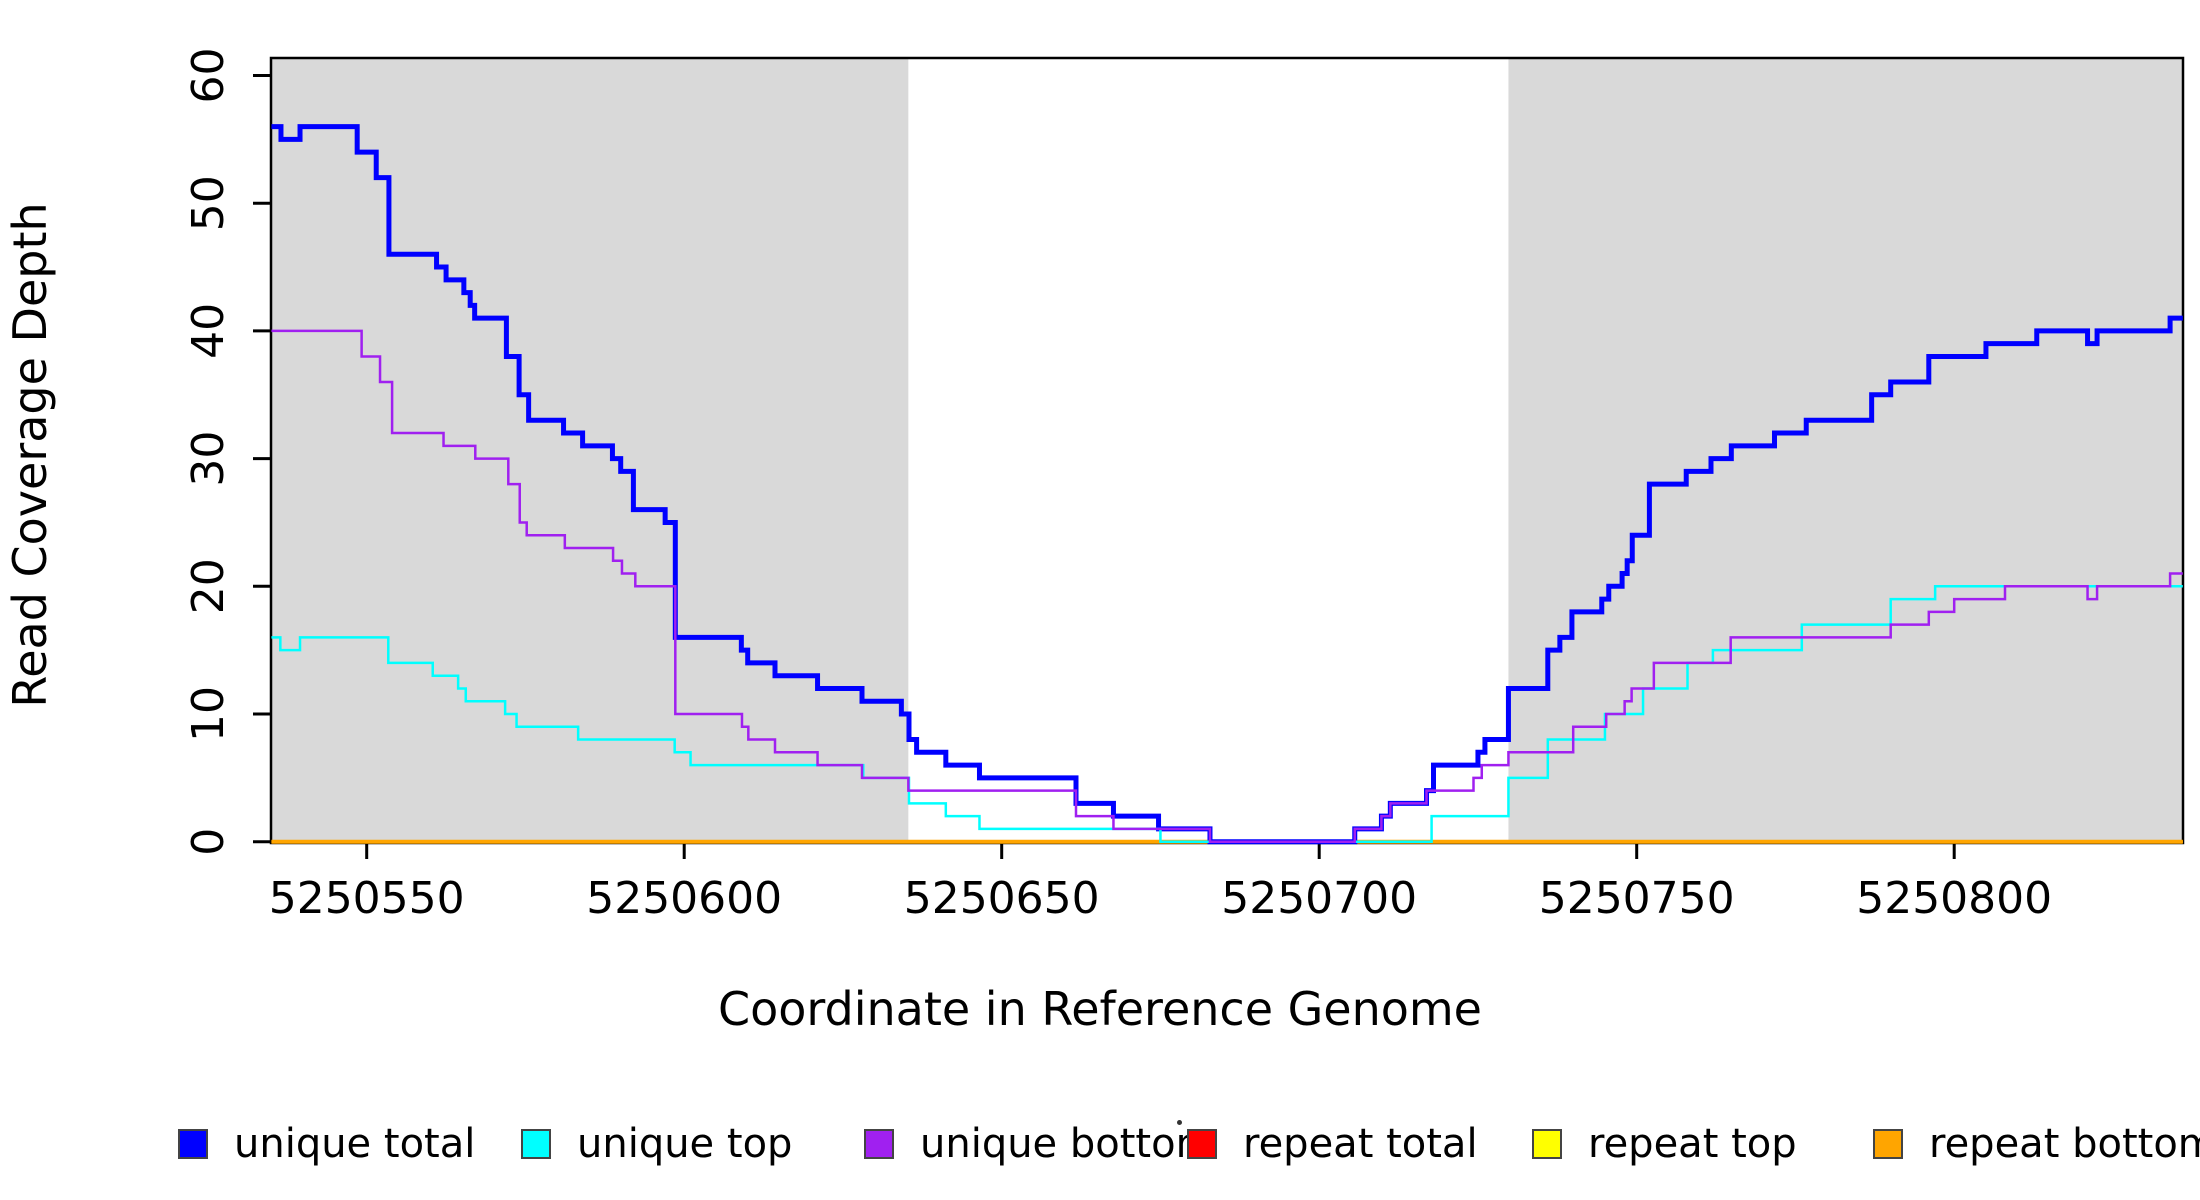 The width and height of the screenshot is (2200, 1200). I want to click on legend-item-unique-top: unique top, so click(657, 1144).